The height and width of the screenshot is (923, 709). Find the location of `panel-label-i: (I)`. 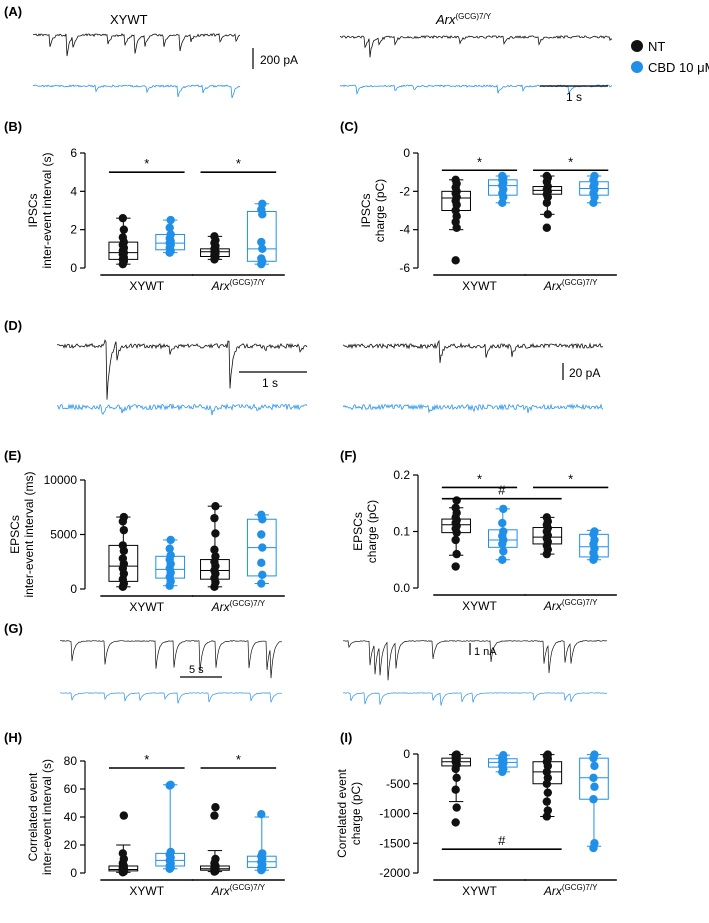

panel-label-i: (I) is located at coordinates (346, 737).